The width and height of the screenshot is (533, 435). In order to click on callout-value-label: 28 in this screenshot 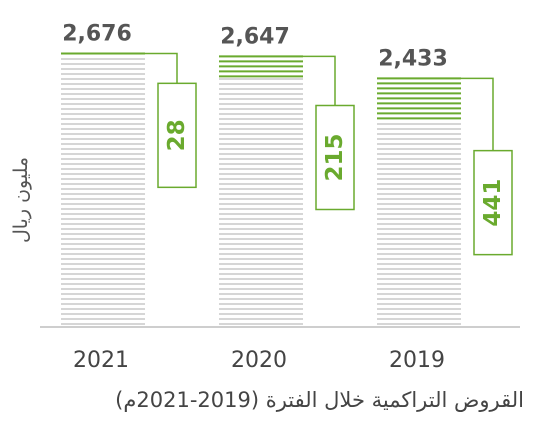, I will do `click(177, 135)`.